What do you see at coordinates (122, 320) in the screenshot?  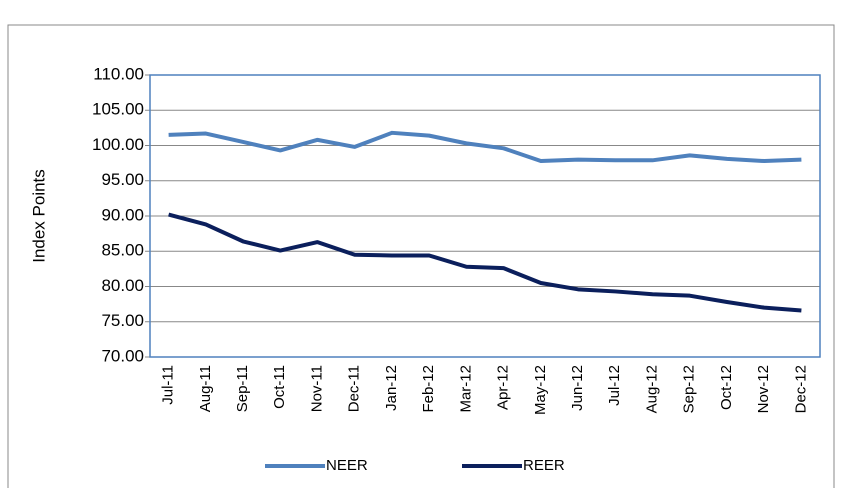 I see `y-tick-label: 75.00` at bounding box center [122, 320].